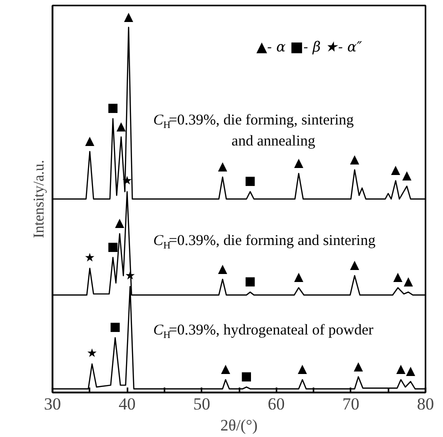 Image resolution: width=443 pixels, height=437 pixels. Describe the element at coordinates (201, 404) in the screenshot. I see `x-tick-label: 50` at that location.